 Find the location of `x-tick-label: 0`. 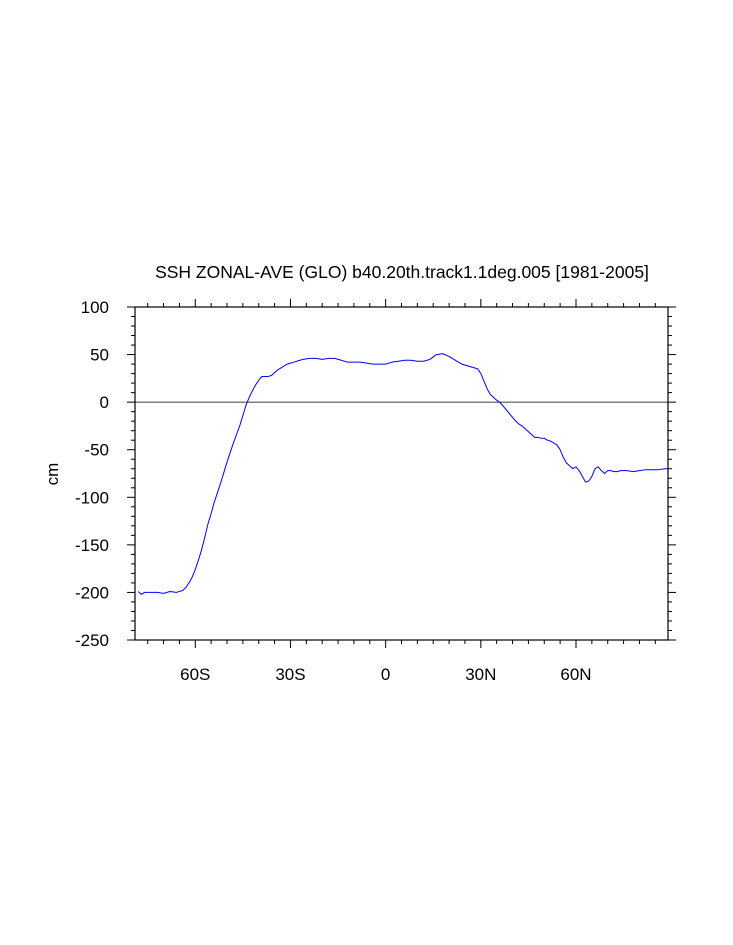

x-tick-label: 0 is located at coordinates (385, 674).